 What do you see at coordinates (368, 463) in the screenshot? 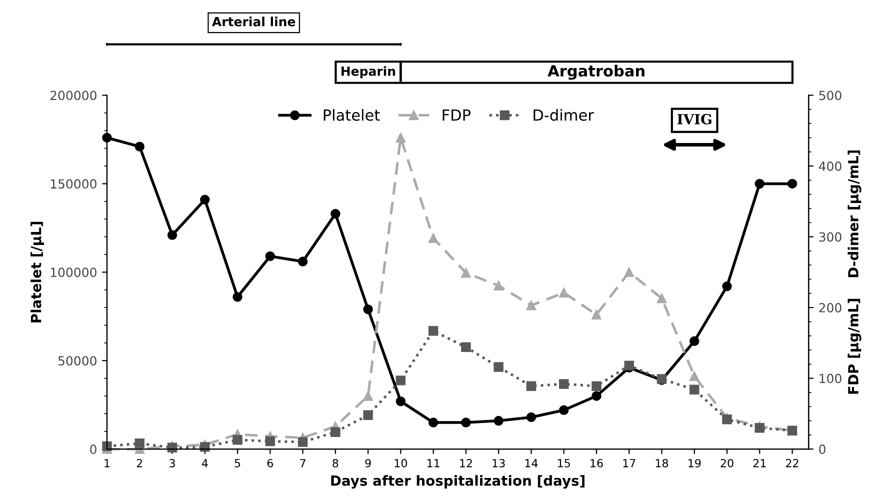
I see `x-tick-label: 9` at bounding box center [368, 463].